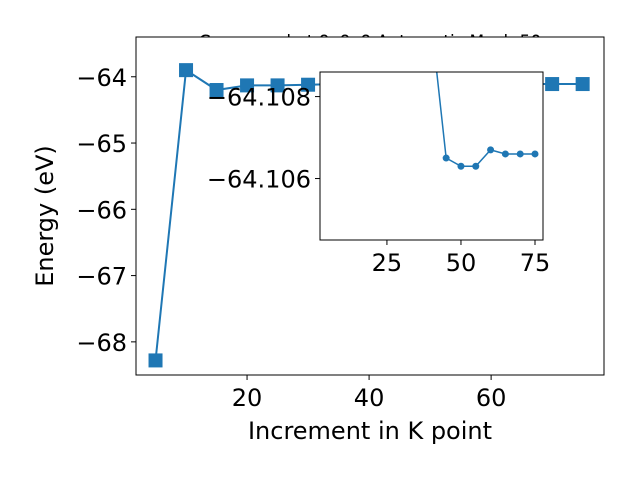  I want to click on x-tick-label: 60, so click(491, 398).